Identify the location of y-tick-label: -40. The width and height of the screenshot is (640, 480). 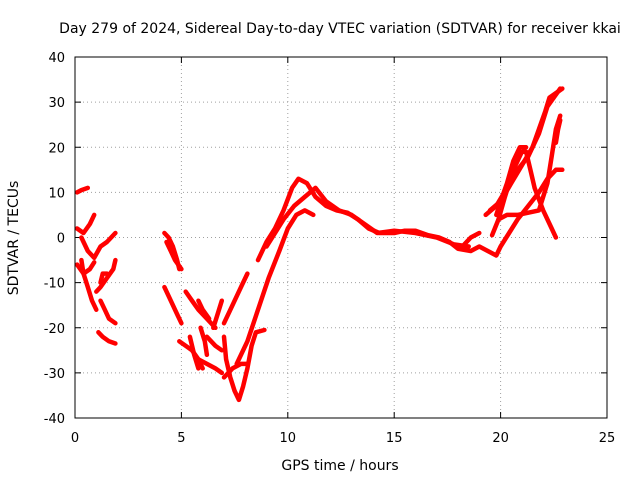
(54, 419).